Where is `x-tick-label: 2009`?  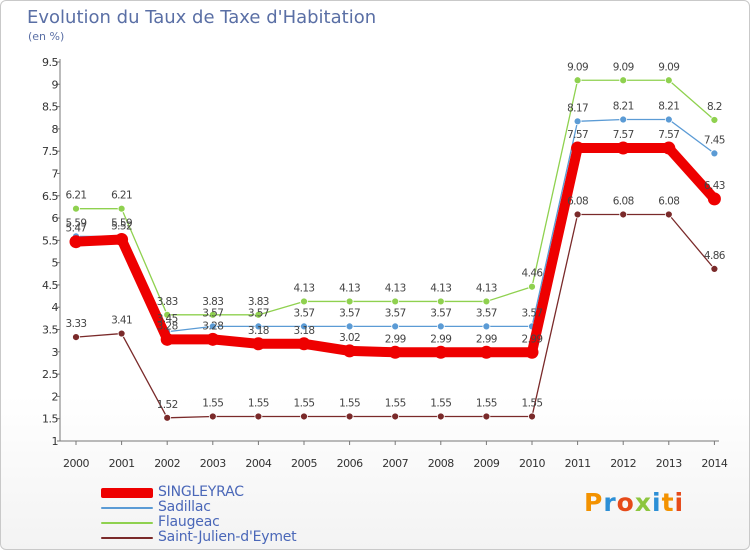 x-tick-label: 2009 is located at coordinates (486, 463).